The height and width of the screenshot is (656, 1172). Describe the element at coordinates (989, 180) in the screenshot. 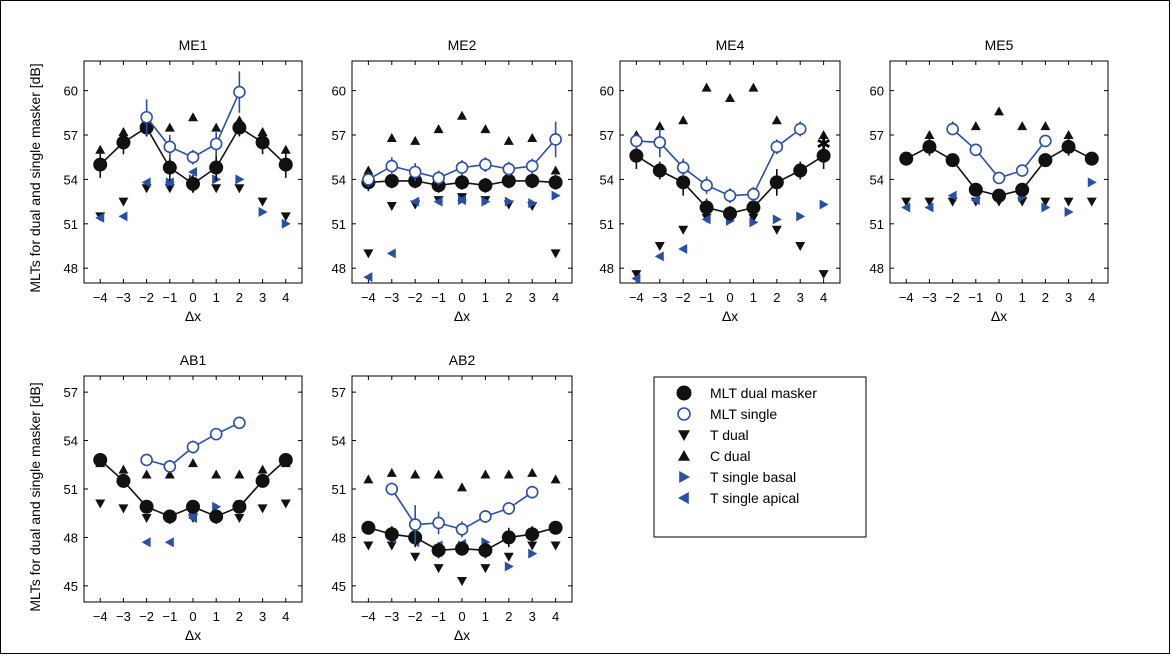

I see `panel-me5: ME5 Δx −4 −3 −2 −1 0 1 2 3 4 48 51 54 57 60` at that location.